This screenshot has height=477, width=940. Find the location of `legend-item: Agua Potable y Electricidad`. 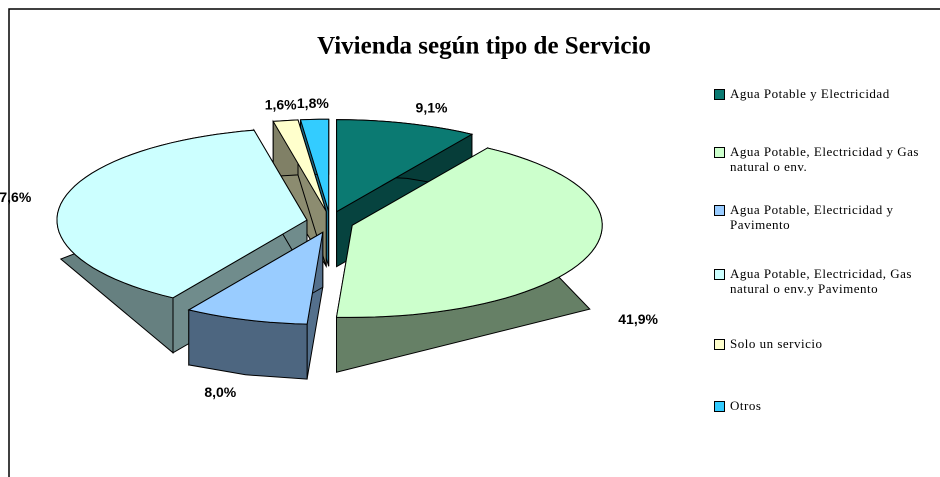

legend-item: Agua Potable y Electricidad is located at coordinates (827, 93).